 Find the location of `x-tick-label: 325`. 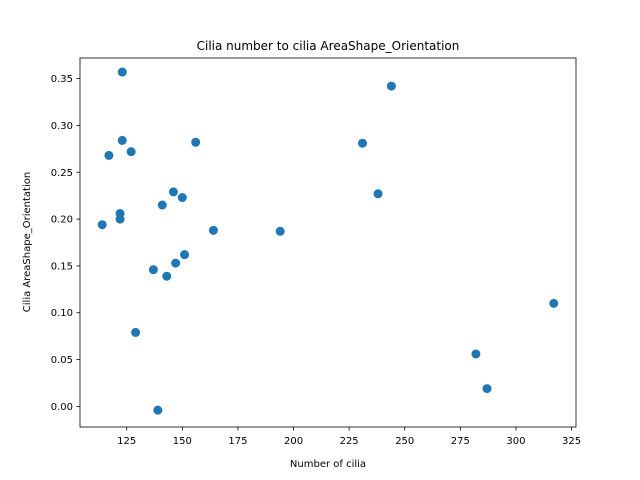

x-tick-label: 325 is located at coordinates (571, 441).